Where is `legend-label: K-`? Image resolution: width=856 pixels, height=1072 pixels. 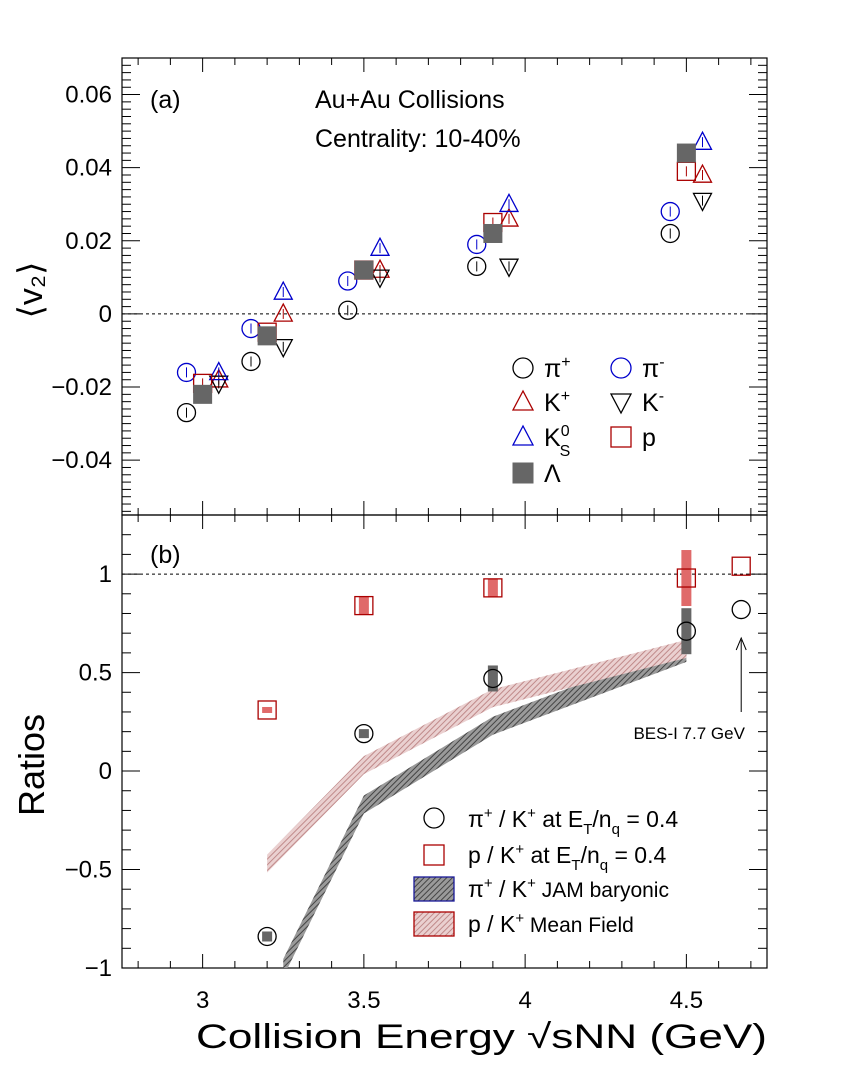 legend-label: K- is located at coordinates (653, 402).